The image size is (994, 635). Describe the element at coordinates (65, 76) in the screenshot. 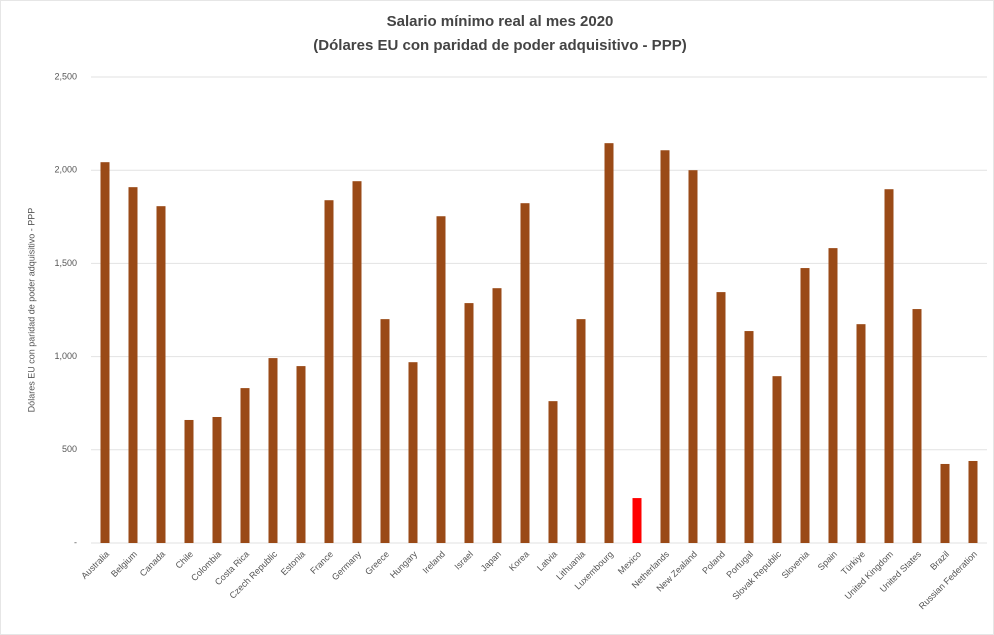

I see `y-tick-label: 2,500` at that location.